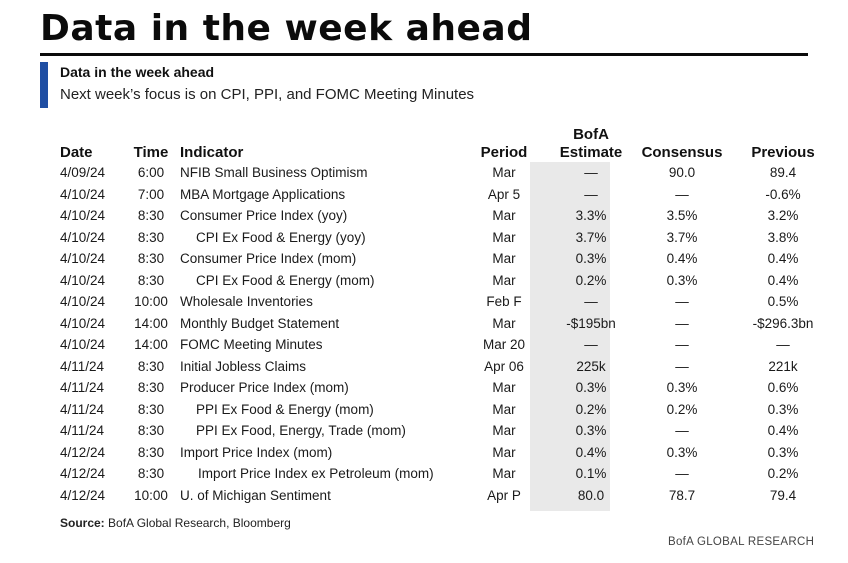 This screenshot has height=563, width=848. I want to click on cell-time: 6:00, so click(151, 172).